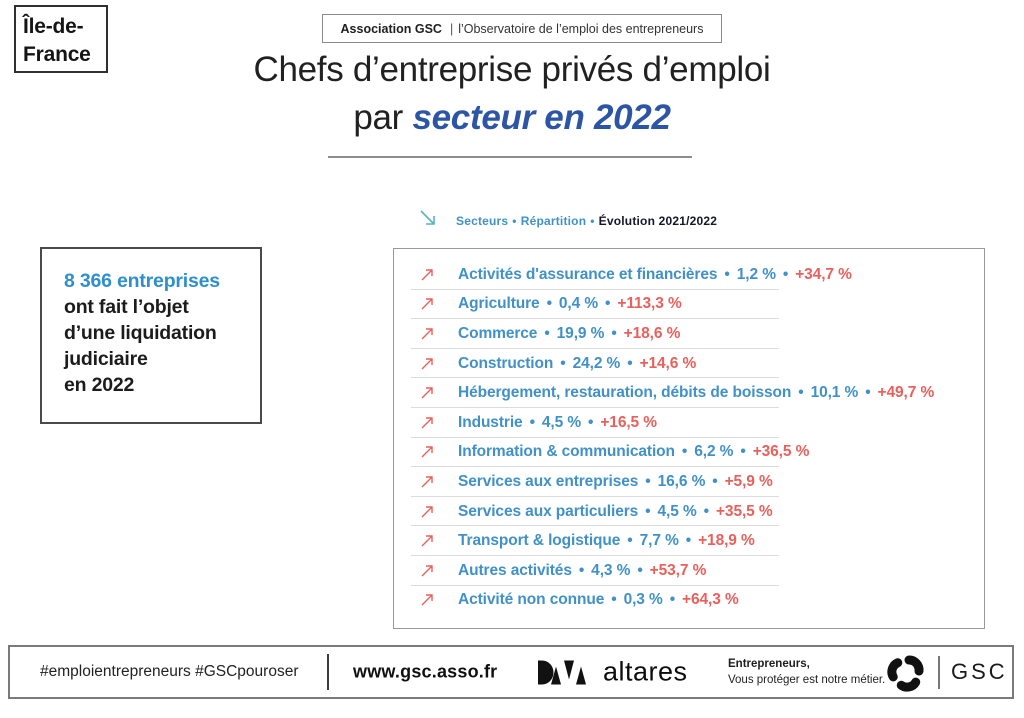 The width and height of the screenshot is (1024, 718). What do you see at coordinates (61, 39) in the screenshot?
I see `region-badge: Île-de- France` at bounding box center [61, 39].